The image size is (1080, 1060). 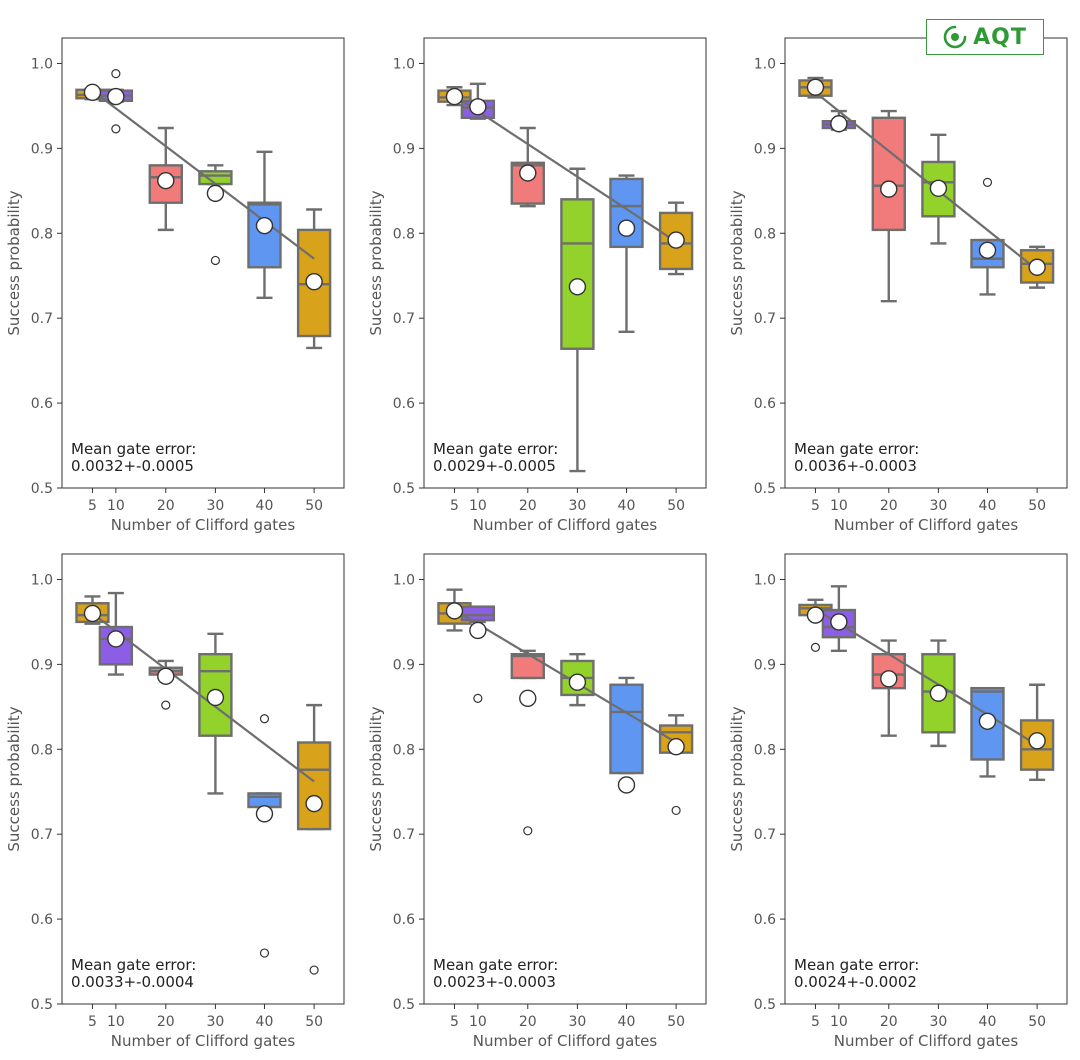 I want to click on gate-error-value: 0.0033+-0.0004, so click(x=132, y=982).